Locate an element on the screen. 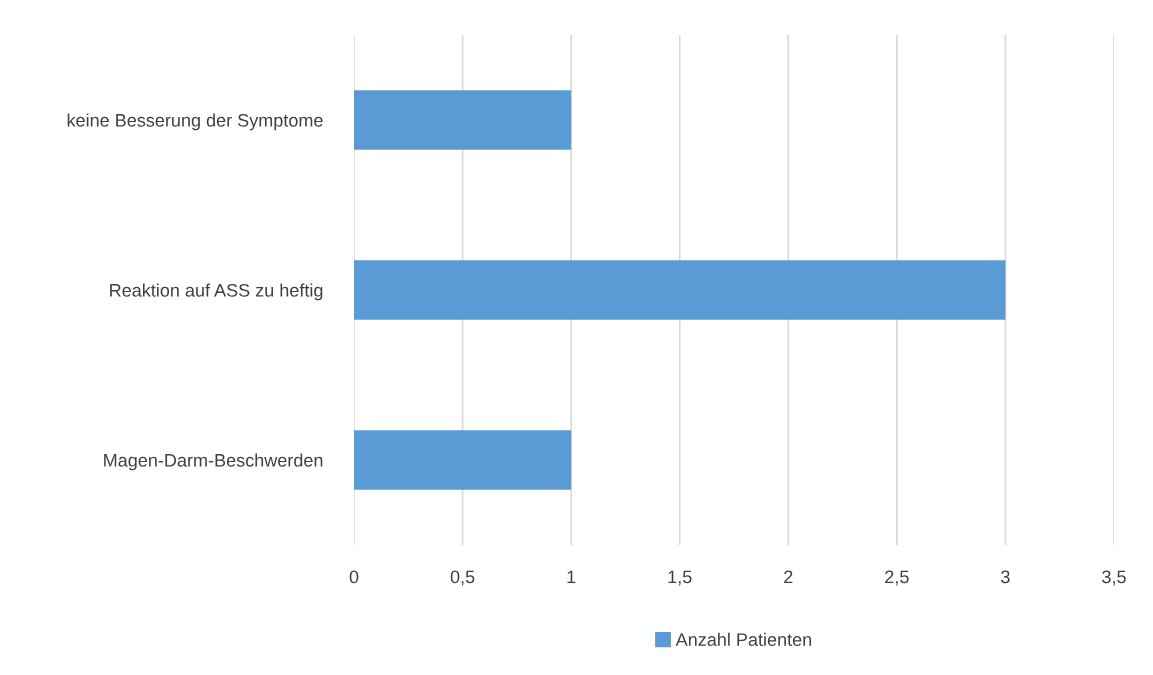 This screenshot has width=1153, height=675. y-tick-label: keine Besserung der Symptome is located at coordinates (195, 122).